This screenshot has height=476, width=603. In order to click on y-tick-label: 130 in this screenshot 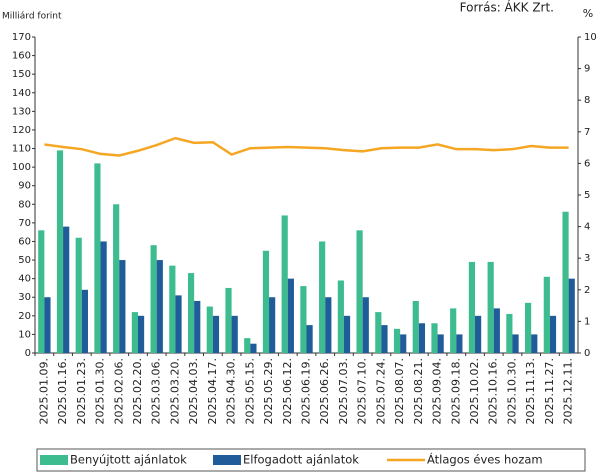, I will do `click(21, 111)`.